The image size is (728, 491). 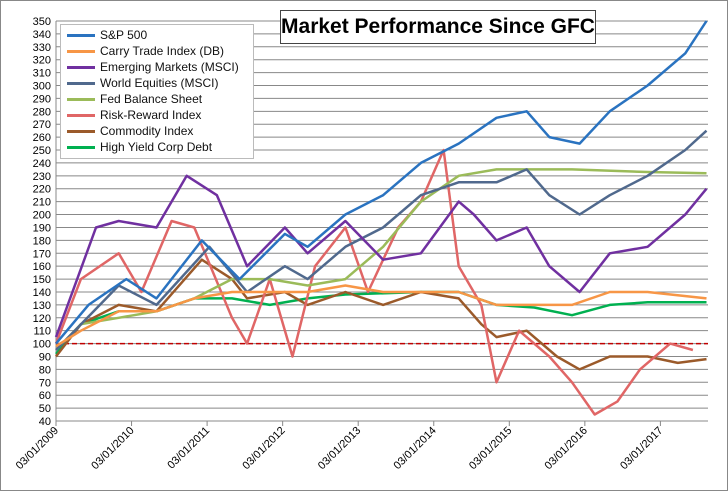 What do you see at coordinates (42, 164) in the screenshot?
I see `y-tick-label: 240` at bounding box center [42, 164].